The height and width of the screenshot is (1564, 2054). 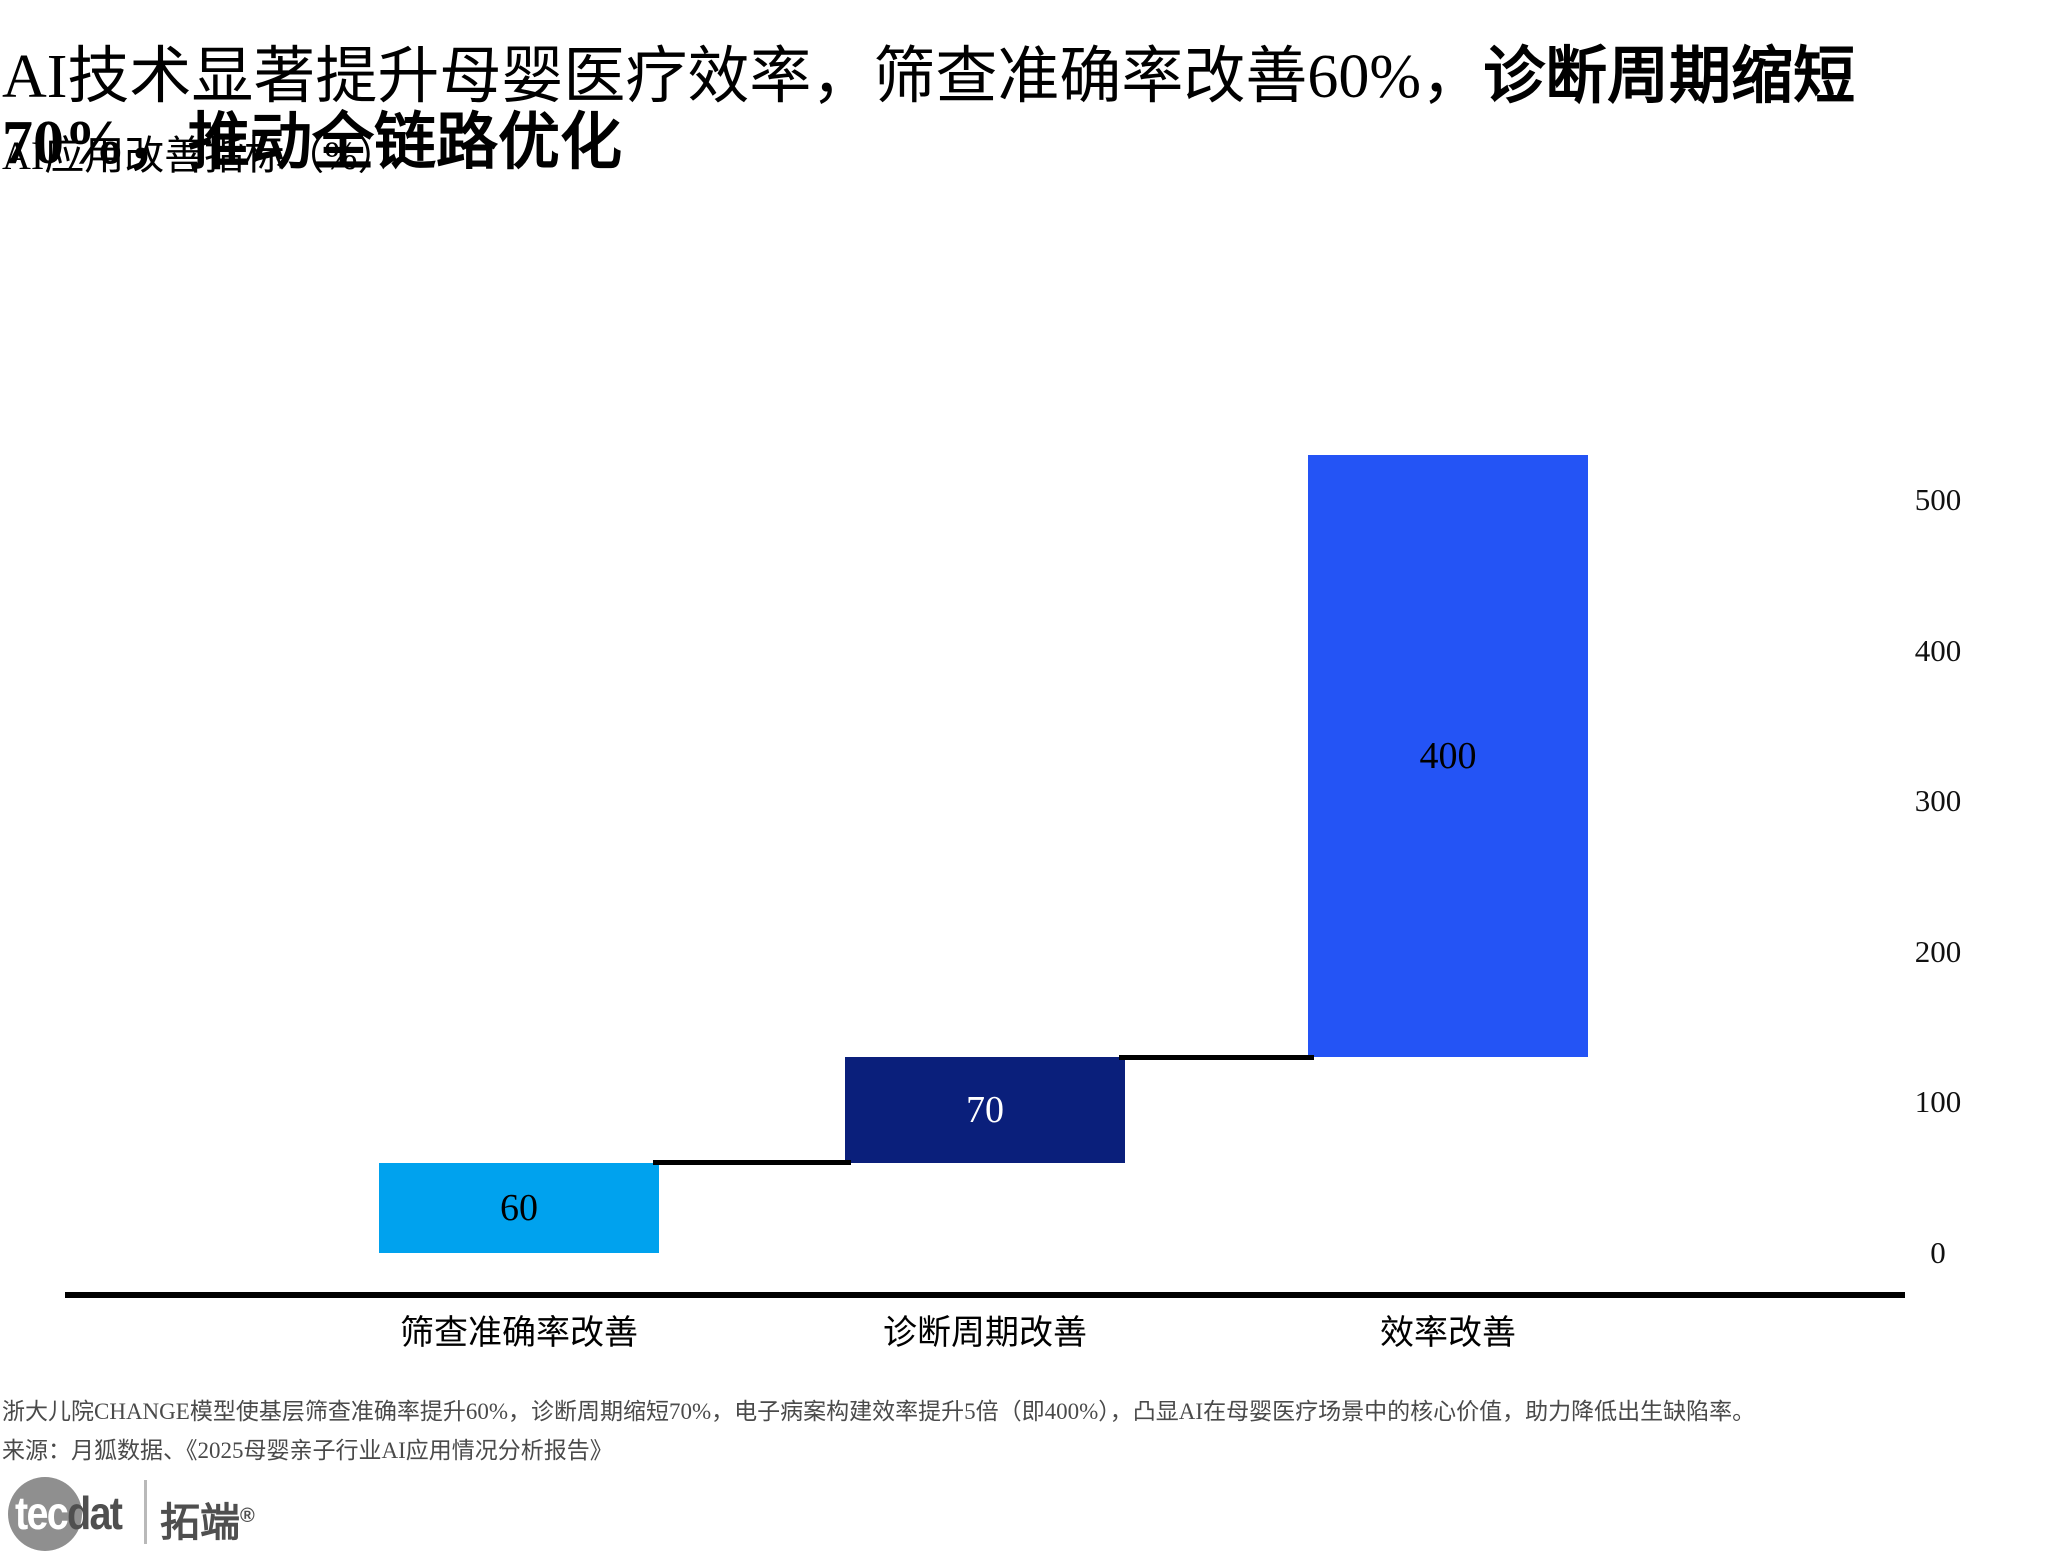 What do you see at coordinates (985, 1333) in the screenshot?
I see `category-label: 诊断周期改善` at bounding box center [985, 1333].